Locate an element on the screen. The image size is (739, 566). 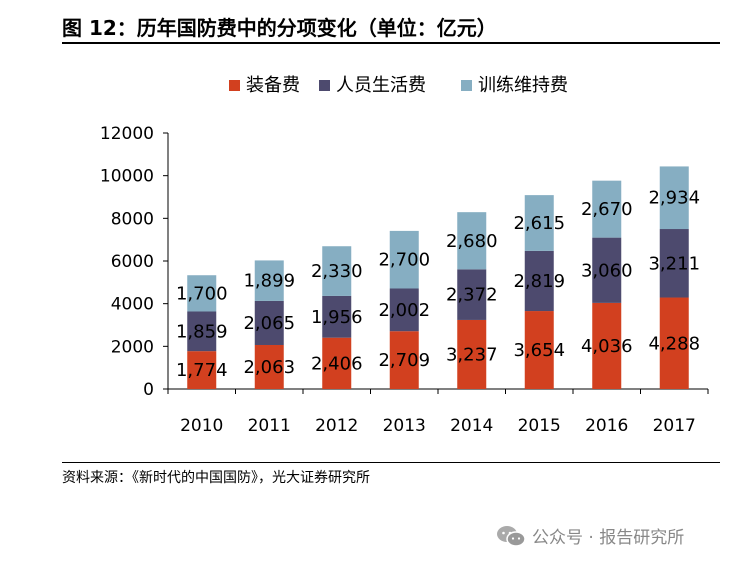
data-label: 1,774 is located at coordinates (202, 370).